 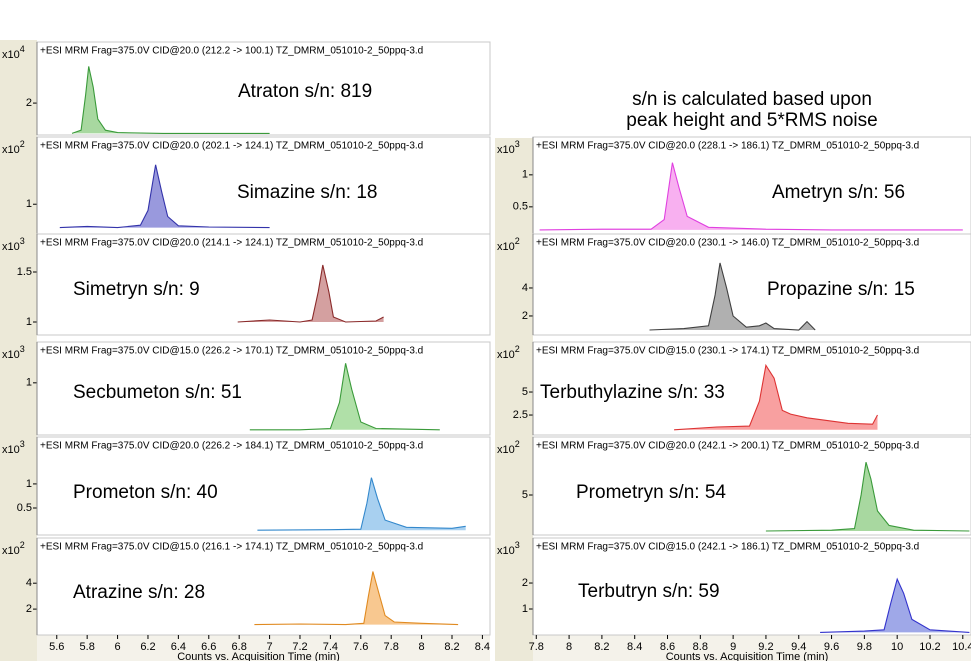 What do you see at coordinates (145, 492) in the screenshot?
I see `compound-label: Prometon s/n: 40` at bounding box center [145, 492].